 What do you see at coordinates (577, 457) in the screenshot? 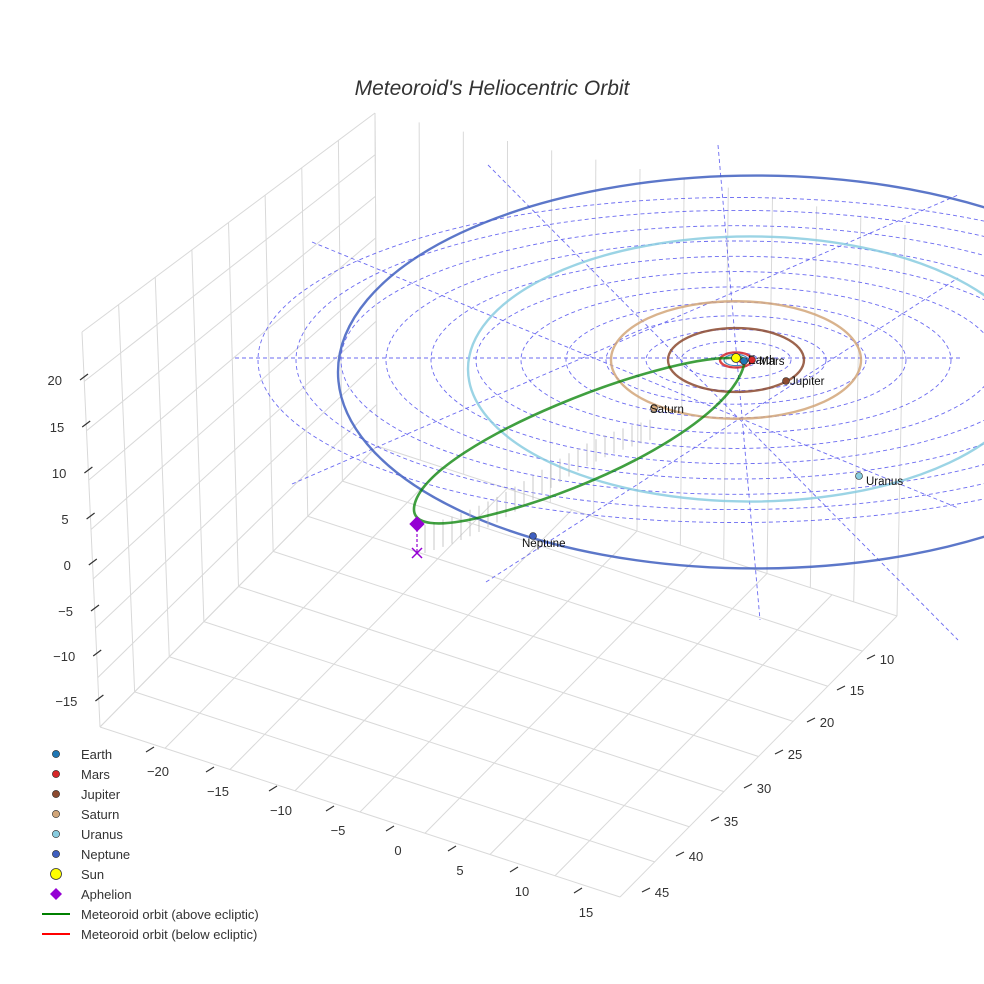
I see `meteoroid-orbit` at bounding box center [577, 457].